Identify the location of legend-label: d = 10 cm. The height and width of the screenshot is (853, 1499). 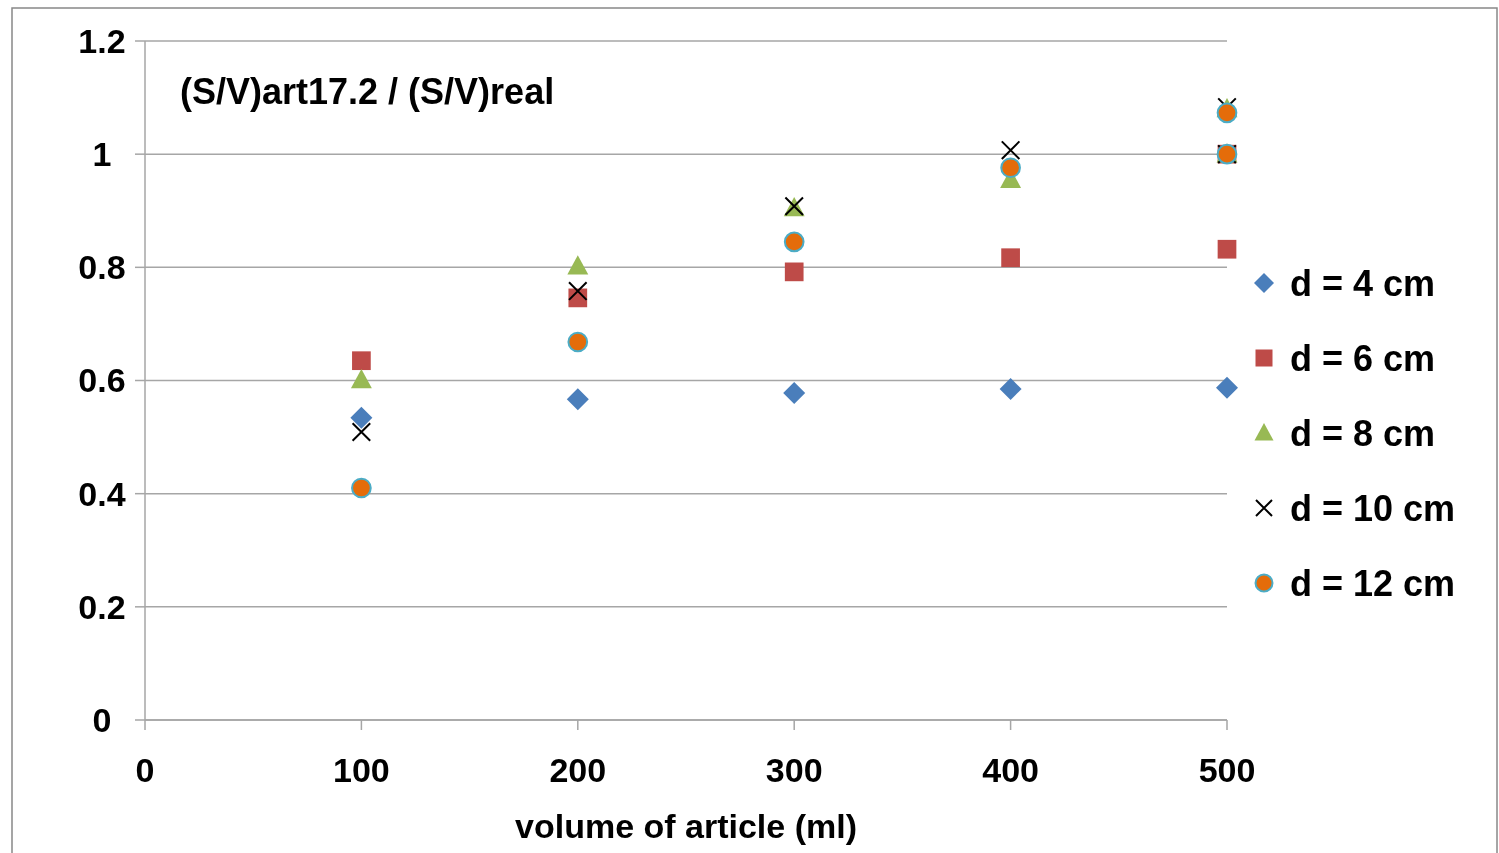
(1373, 508).